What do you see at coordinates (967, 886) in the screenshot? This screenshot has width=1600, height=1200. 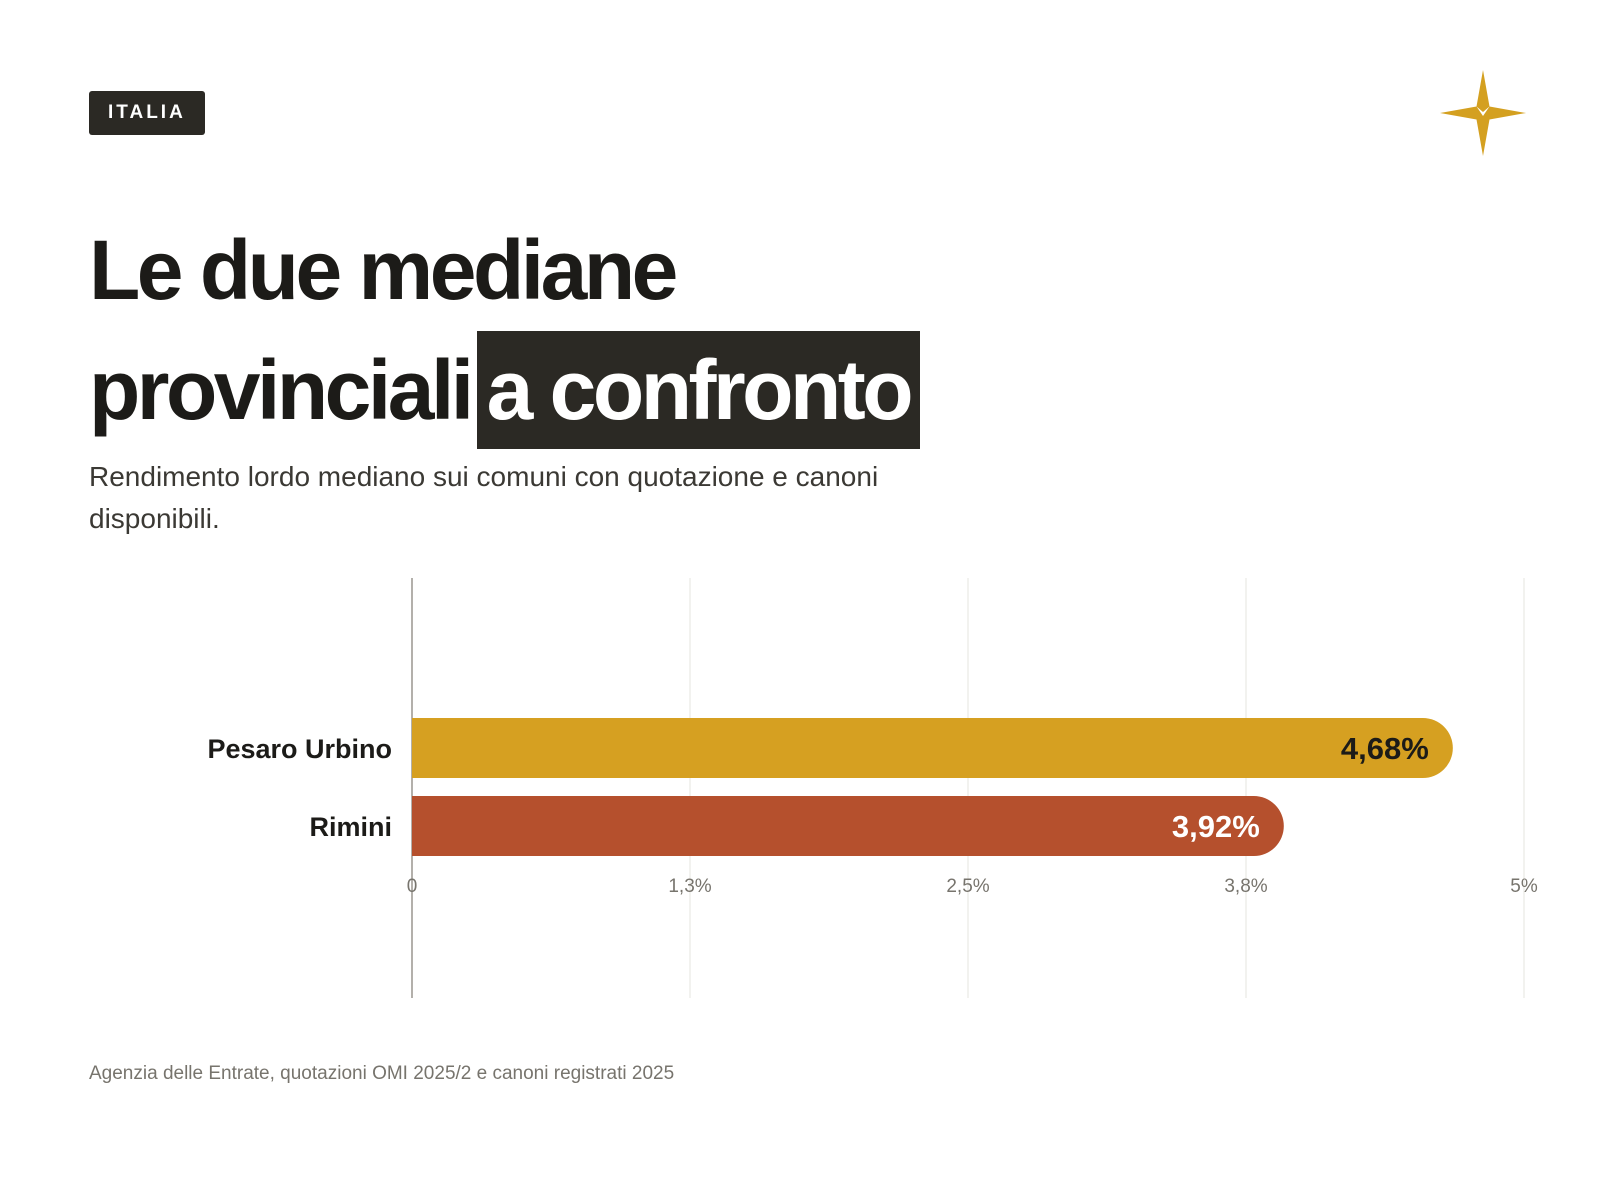 I see `x-tick-label: 2,5%` at bounding box center [967, 886].